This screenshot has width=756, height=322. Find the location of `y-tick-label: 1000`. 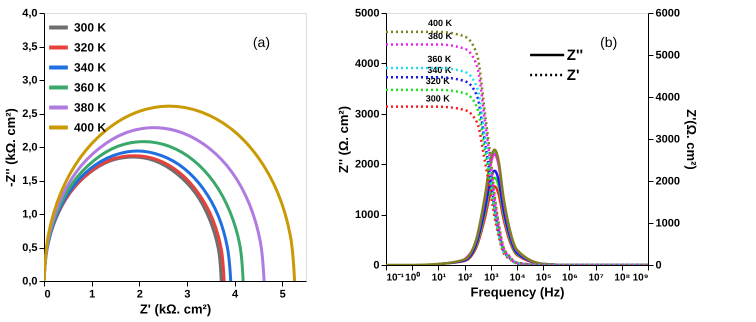

y-tick-label: 1000 is located at coordinates (367, 215).